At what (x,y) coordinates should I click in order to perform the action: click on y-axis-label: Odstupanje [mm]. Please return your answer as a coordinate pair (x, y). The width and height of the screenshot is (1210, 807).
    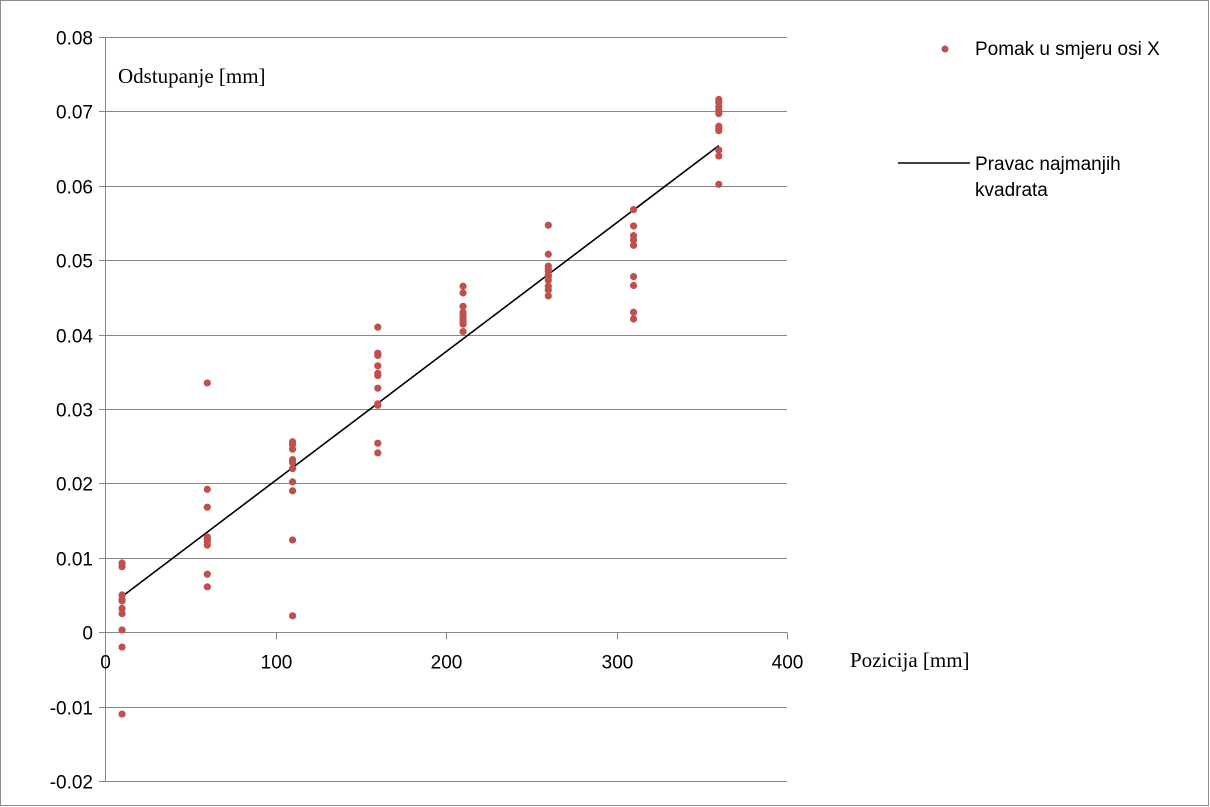
    Looking at the image, I should click on (192, 76).